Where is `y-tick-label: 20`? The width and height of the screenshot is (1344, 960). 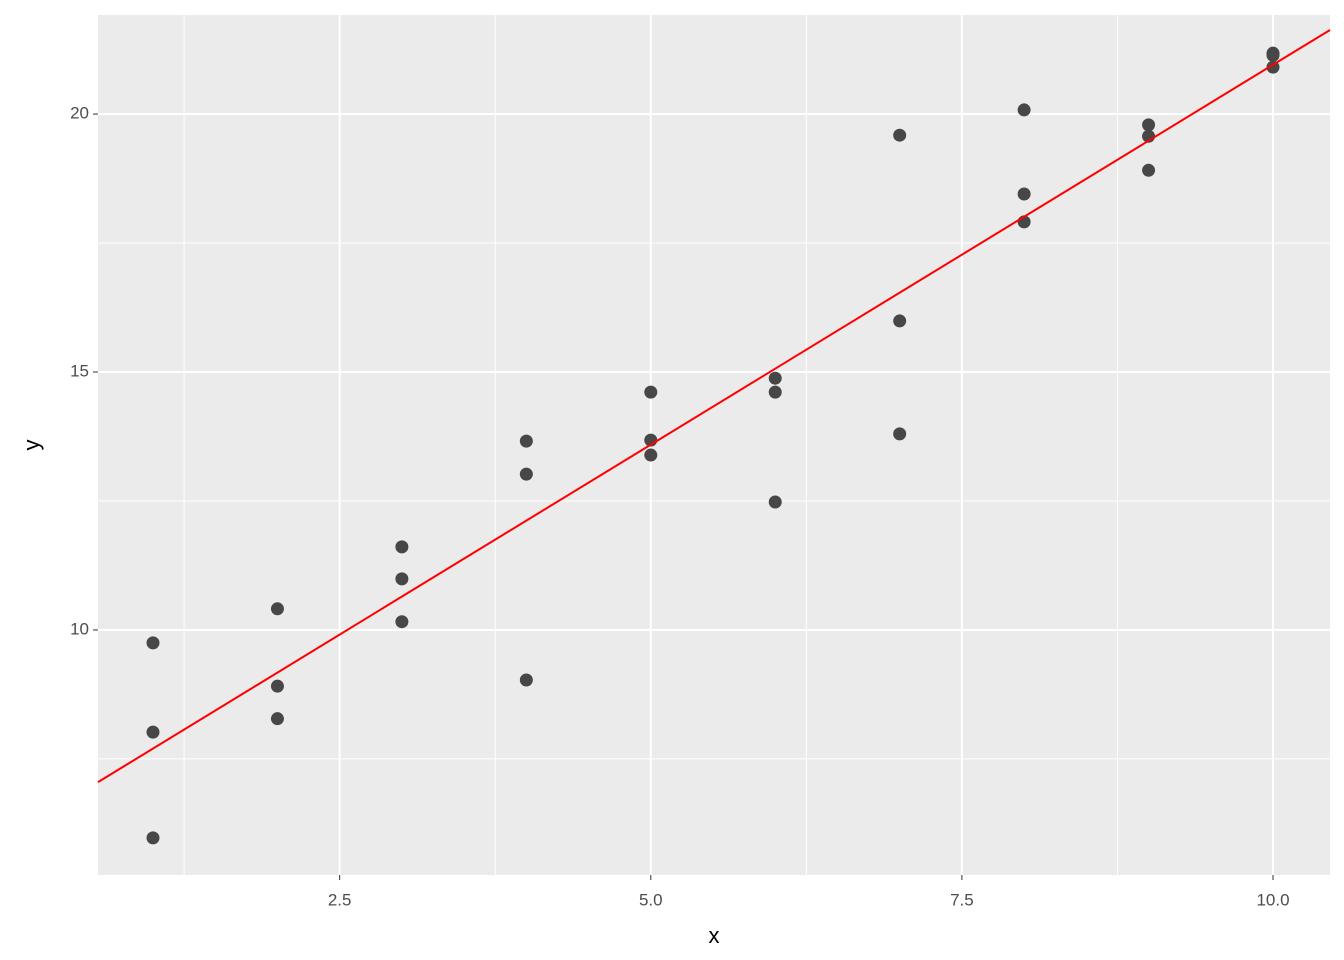 y-tick-label: 20 is located at coordinates (79, 113).